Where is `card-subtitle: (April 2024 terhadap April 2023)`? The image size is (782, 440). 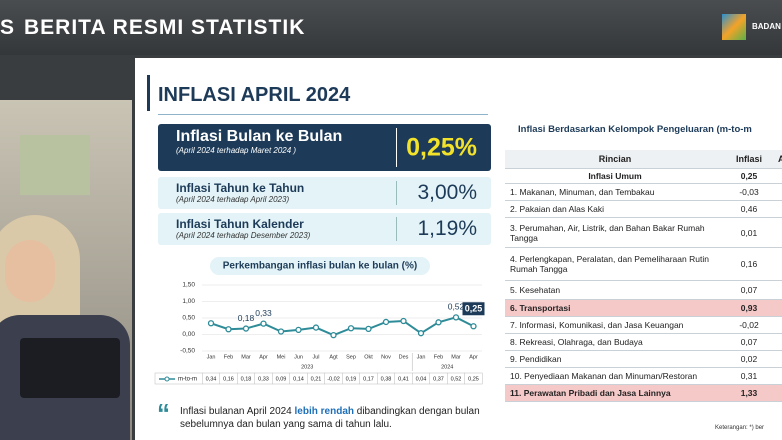 card-subtitle: (April 2024 terhadap April 2023) is located at coordinates (233, 199).